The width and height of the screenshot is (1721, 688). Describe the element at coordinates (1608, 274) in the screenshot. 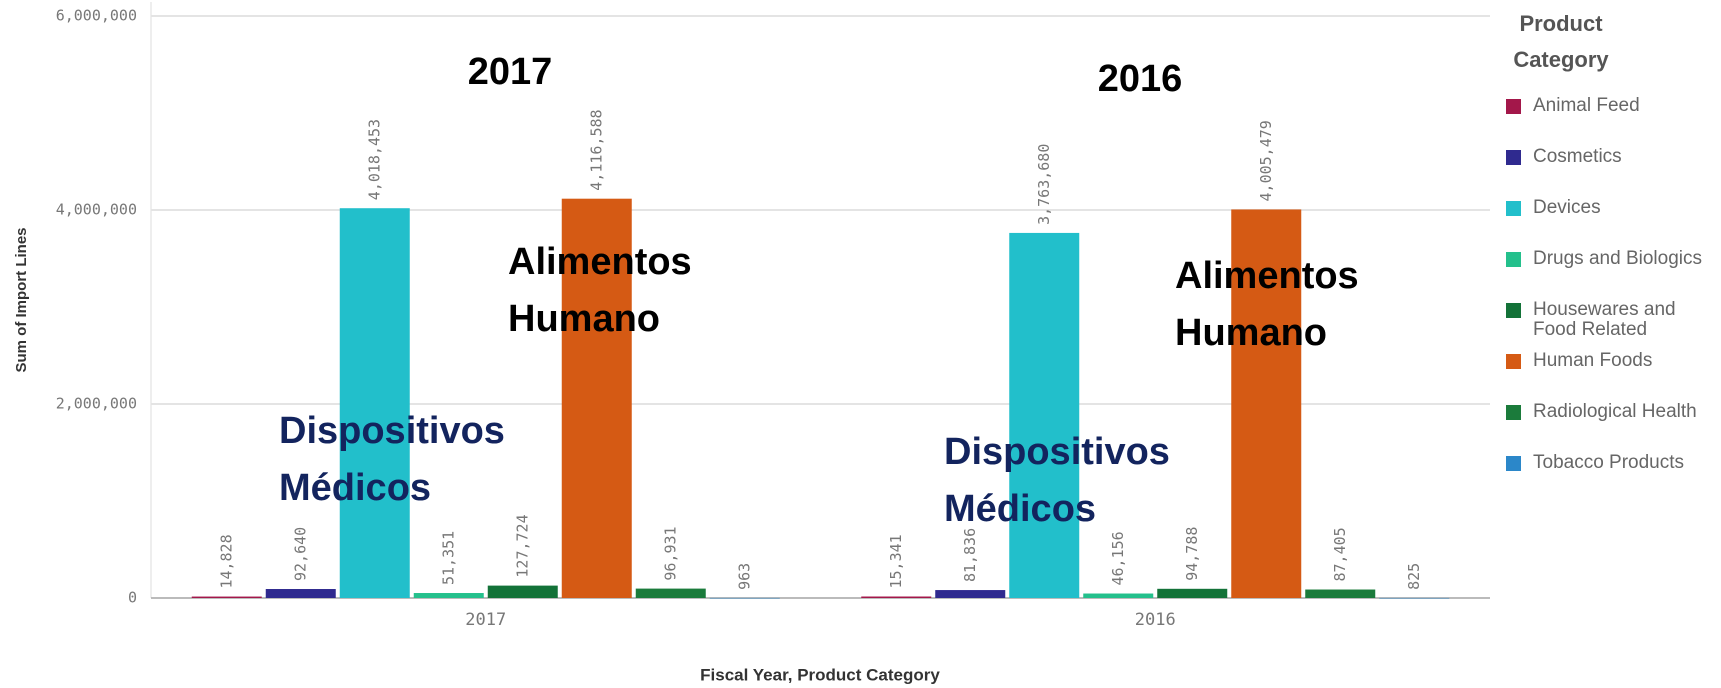

I see `legend-item: Drugs and Biologics` at that location.